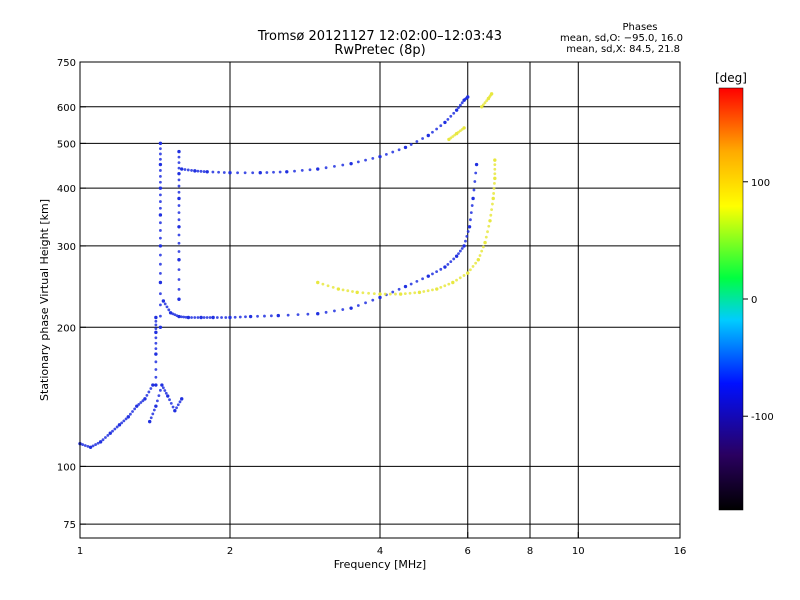 The image size is (800, 600). I want to click on chart-subtitle: RwPretec (8p), so click(380, 50).